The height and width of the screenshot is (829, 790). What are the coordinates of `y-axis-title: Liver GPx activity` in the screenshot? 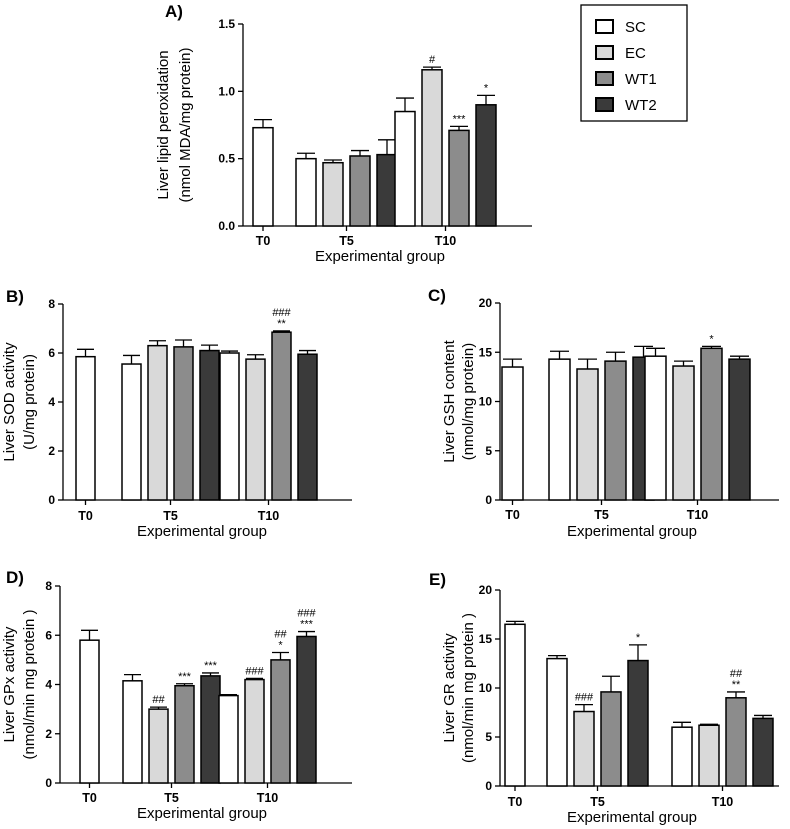 It's located at (9, 684).